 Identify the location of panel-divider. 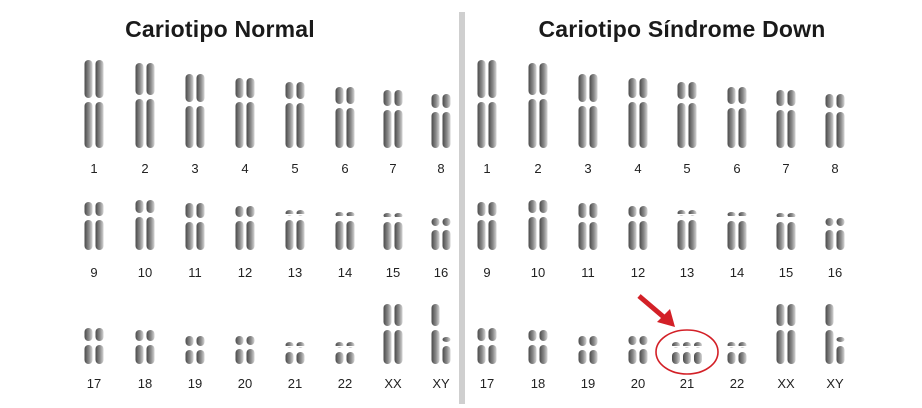
(462, 208).